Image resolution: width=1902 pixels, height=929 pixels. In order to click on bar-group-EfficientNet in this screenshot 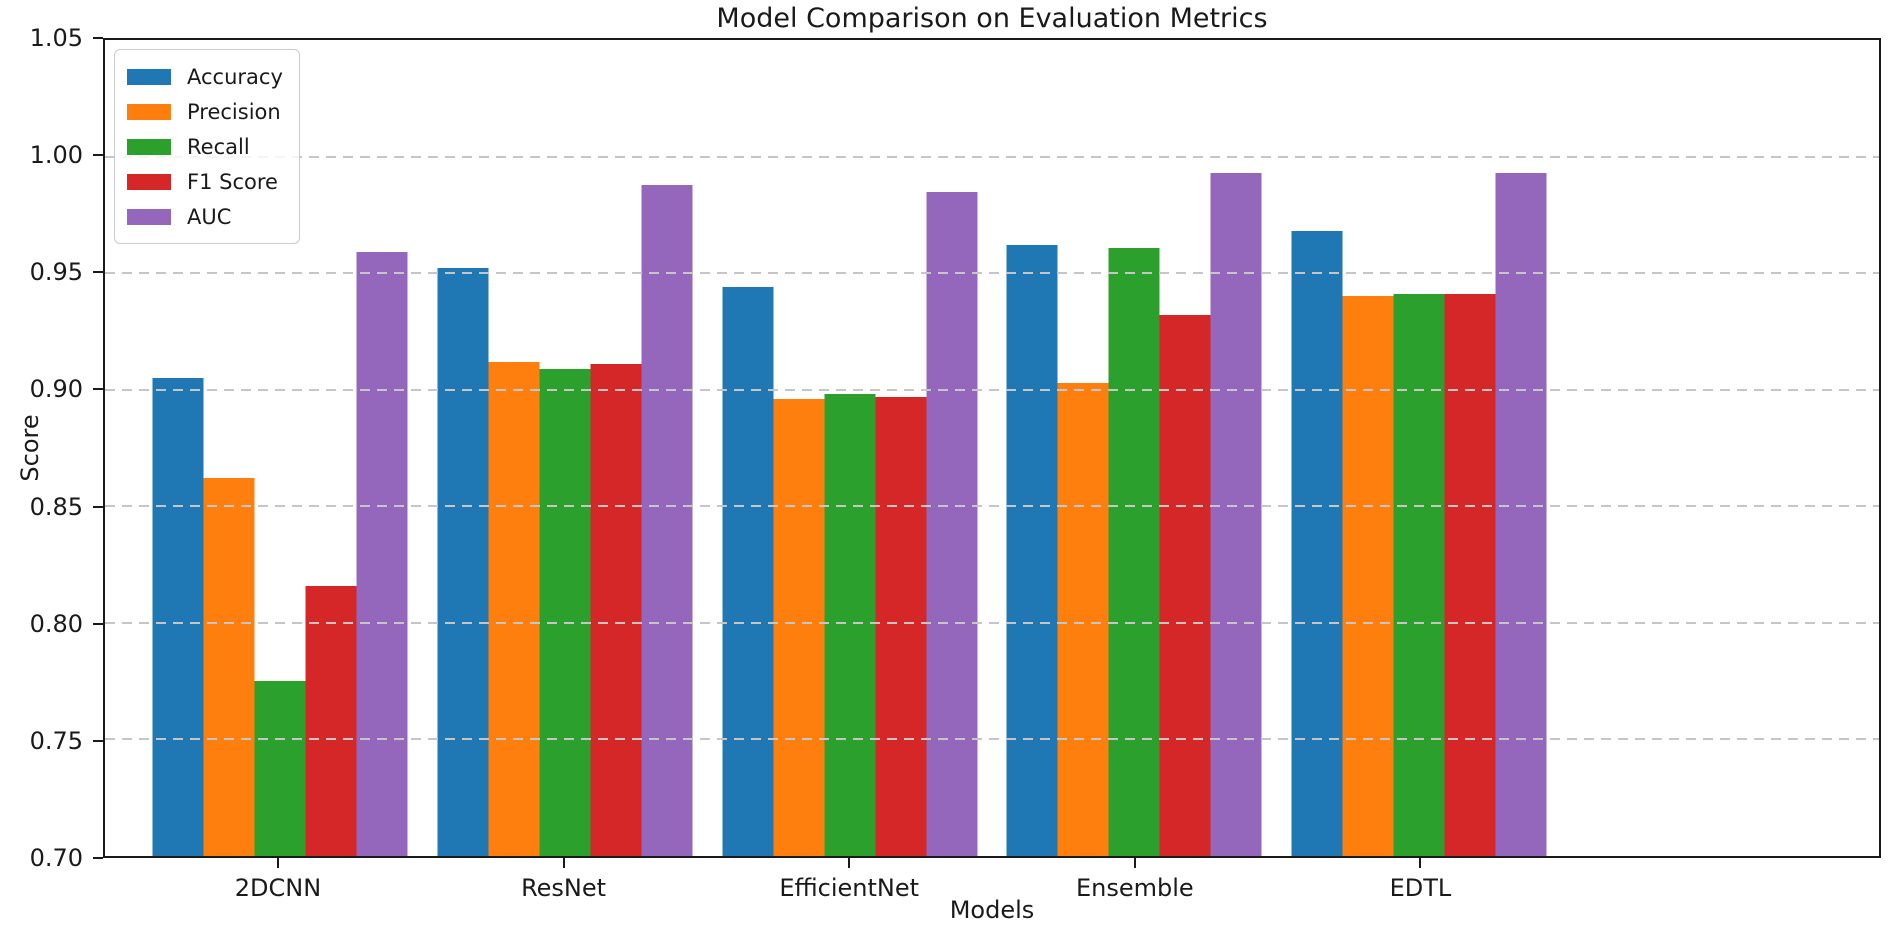, I will do `click(849, 448)`.